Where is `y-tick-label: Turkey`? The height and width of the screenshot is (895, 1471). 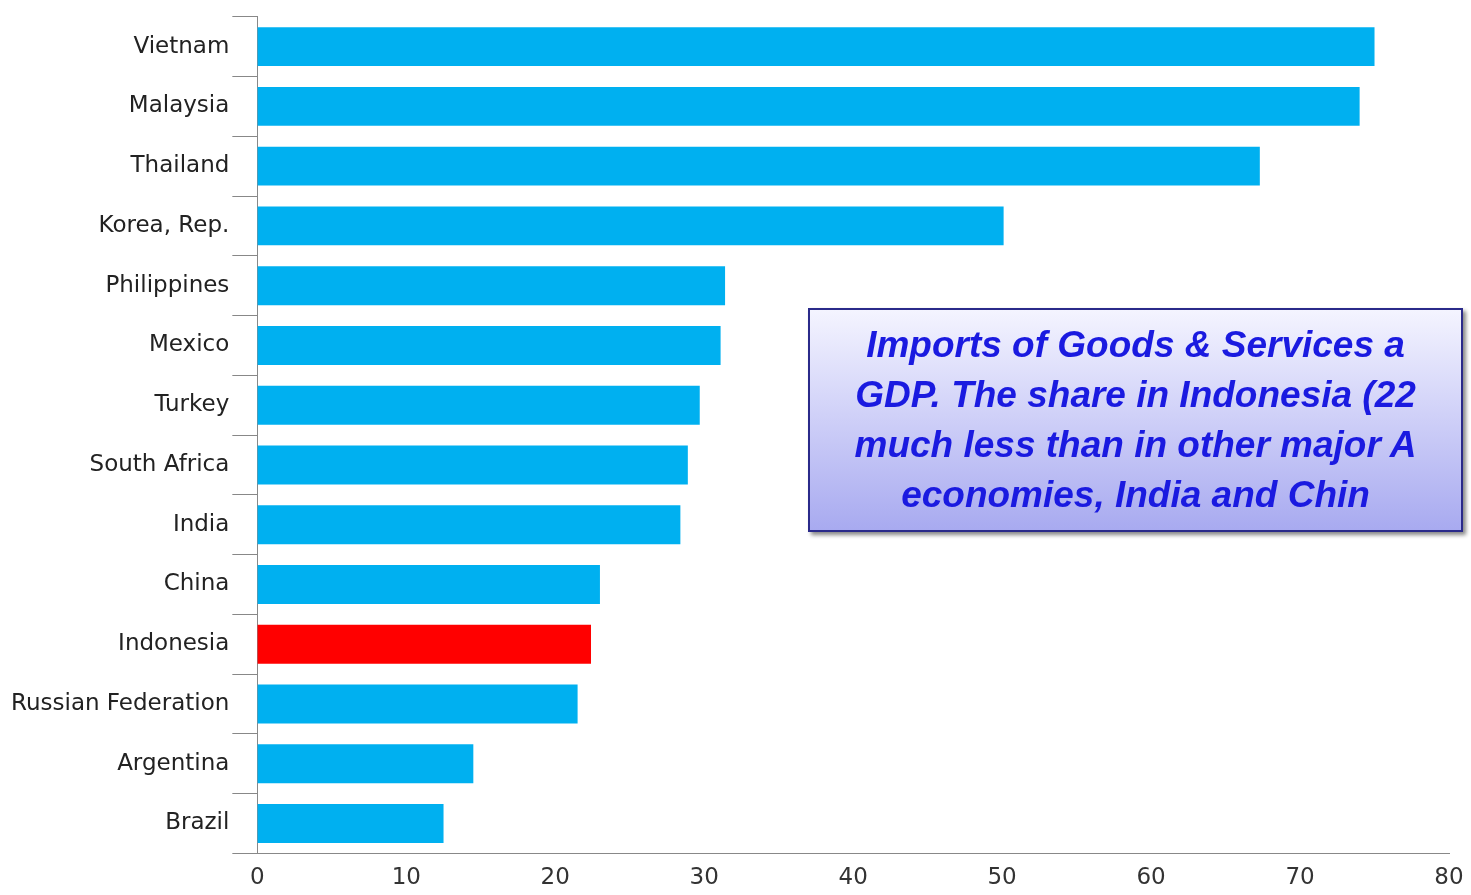
y-tick-label: Turkey is located at coordinates (191, 403).